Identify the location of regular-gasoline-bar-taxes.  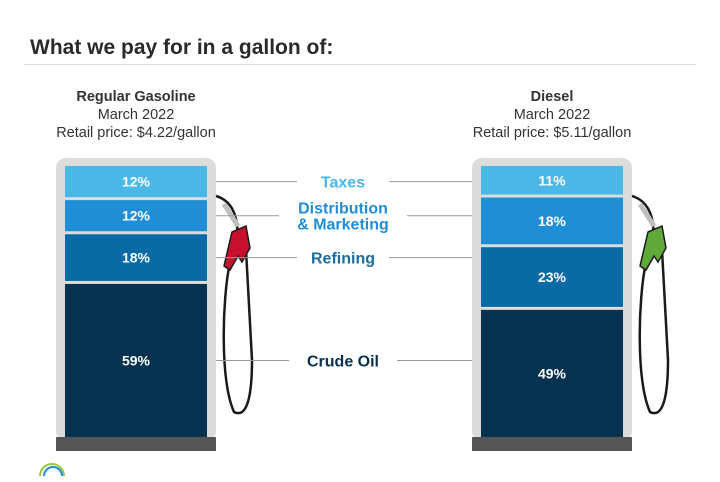
(136, 182).